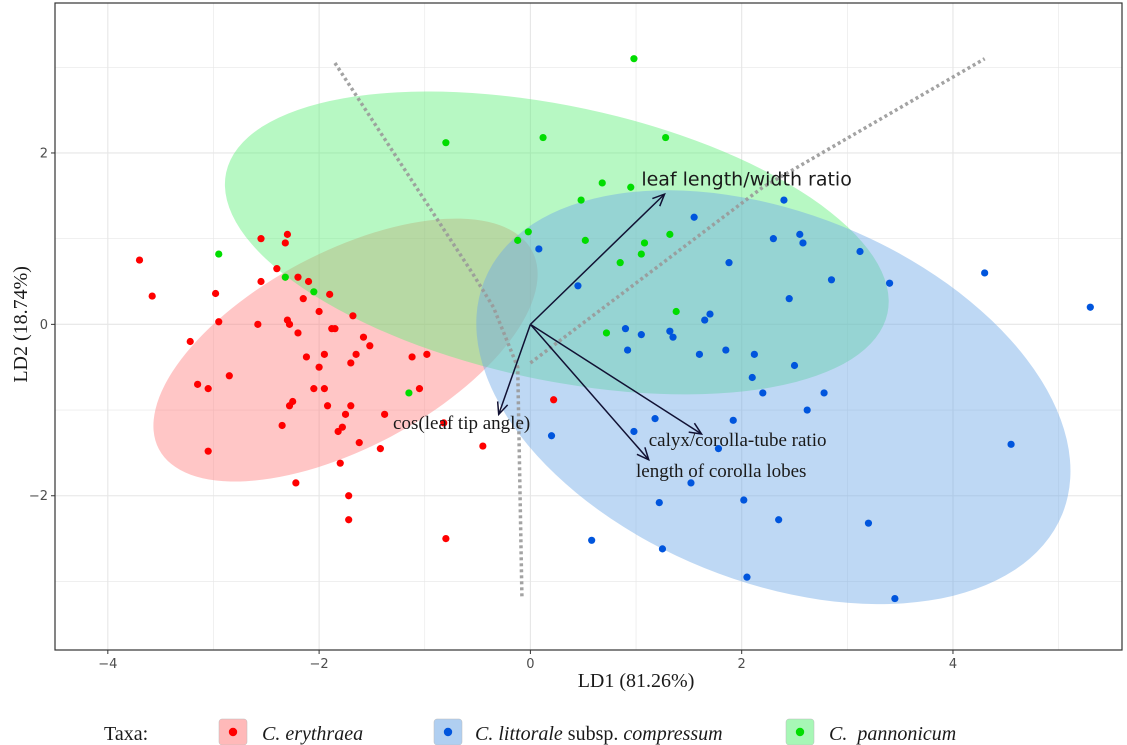 The width and height of the screenshot is (1127, 745). I want to click on legend-label-littorale-subsp: subsp., so click(593, 734).